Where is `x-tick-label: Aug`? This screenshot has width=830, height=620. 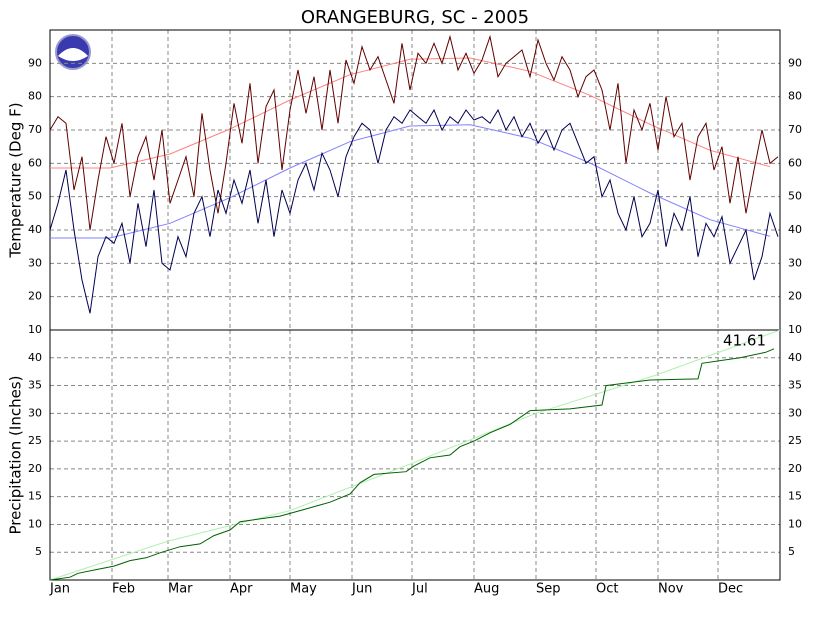
x-tick-label: Aug is located at coordinates (486, 589).